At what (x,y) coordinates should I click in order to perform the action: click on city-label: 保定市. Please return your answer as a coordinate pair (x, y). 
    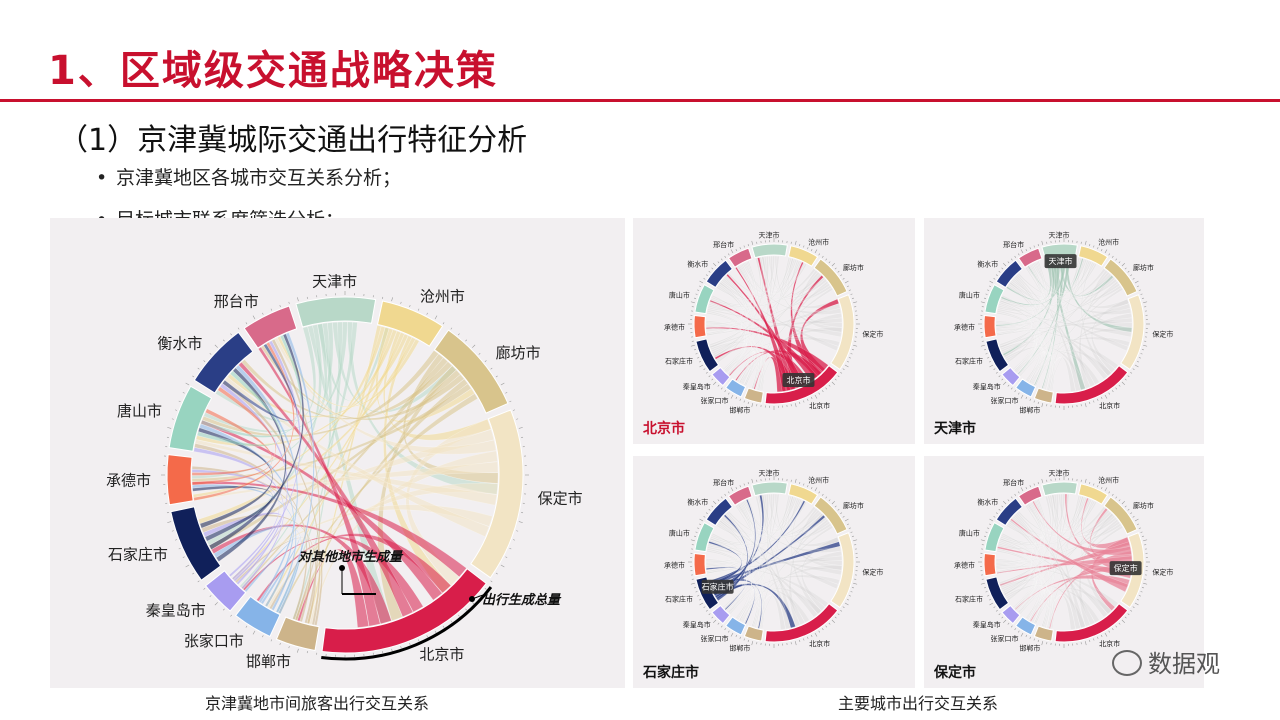
    Looking at the image, I should click on (872, 572).